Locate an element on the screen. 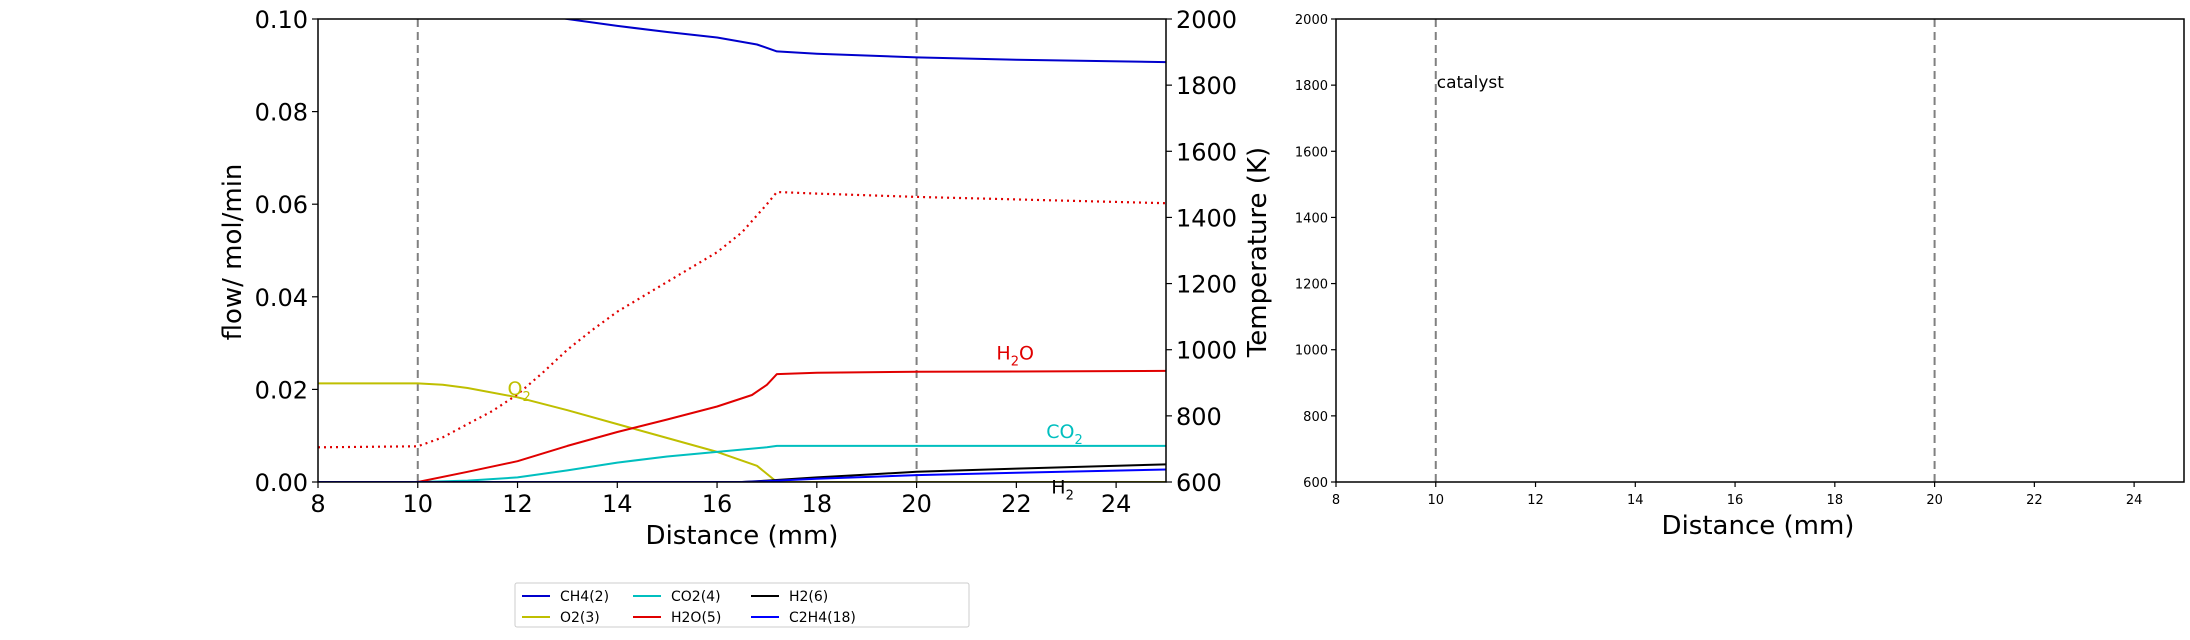 The width and height of the screenshot is (2190, 640). left-x-tick-label: 22 is located at coordinates (1016, 504).